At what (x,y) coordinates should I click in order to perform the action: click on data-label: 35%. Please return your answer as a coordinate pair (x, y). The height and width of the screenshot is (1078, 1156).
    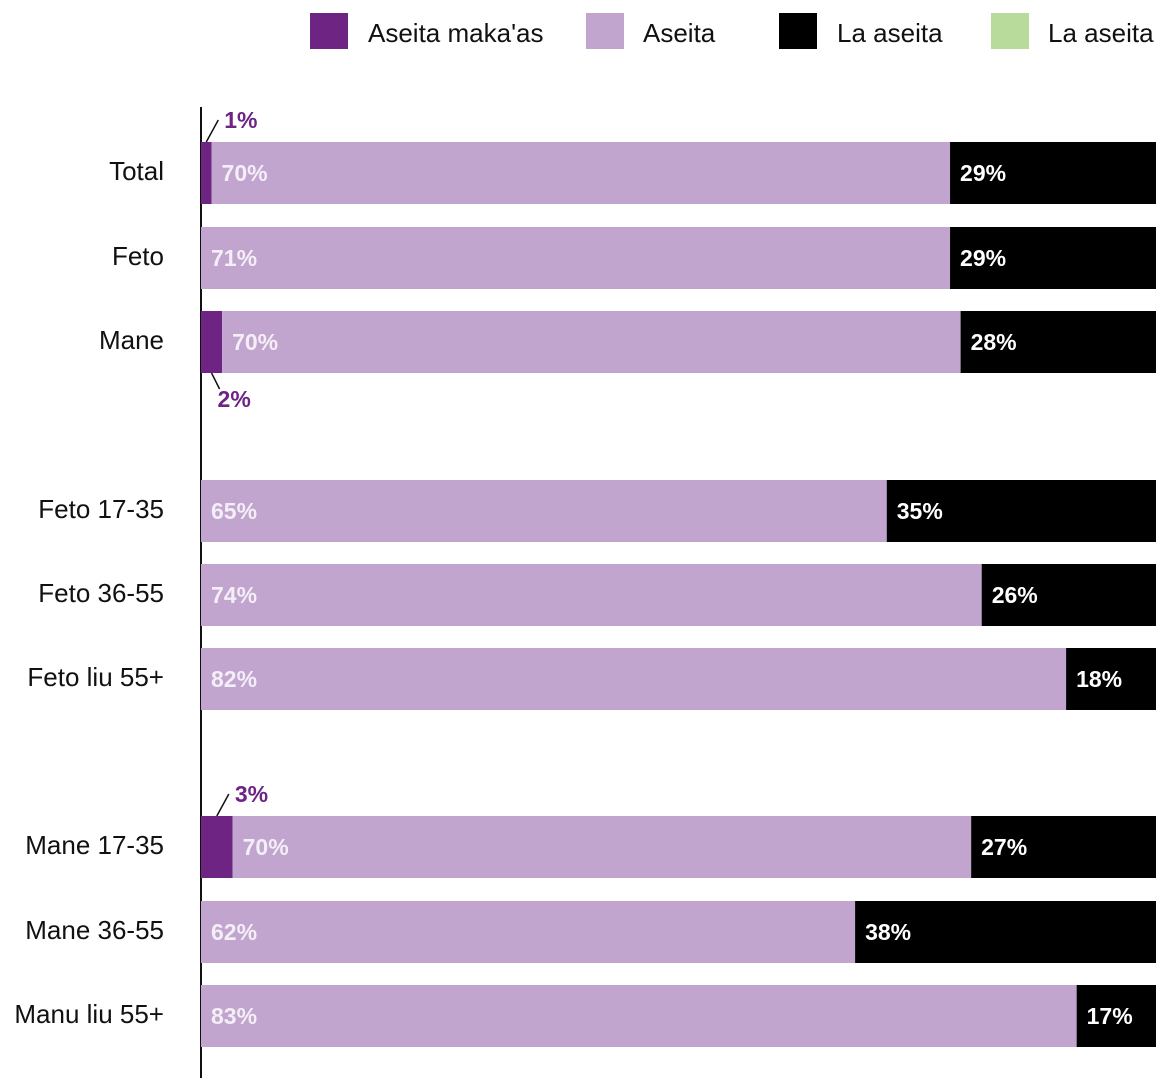
    Looking at the image, I should click on (920, 511).